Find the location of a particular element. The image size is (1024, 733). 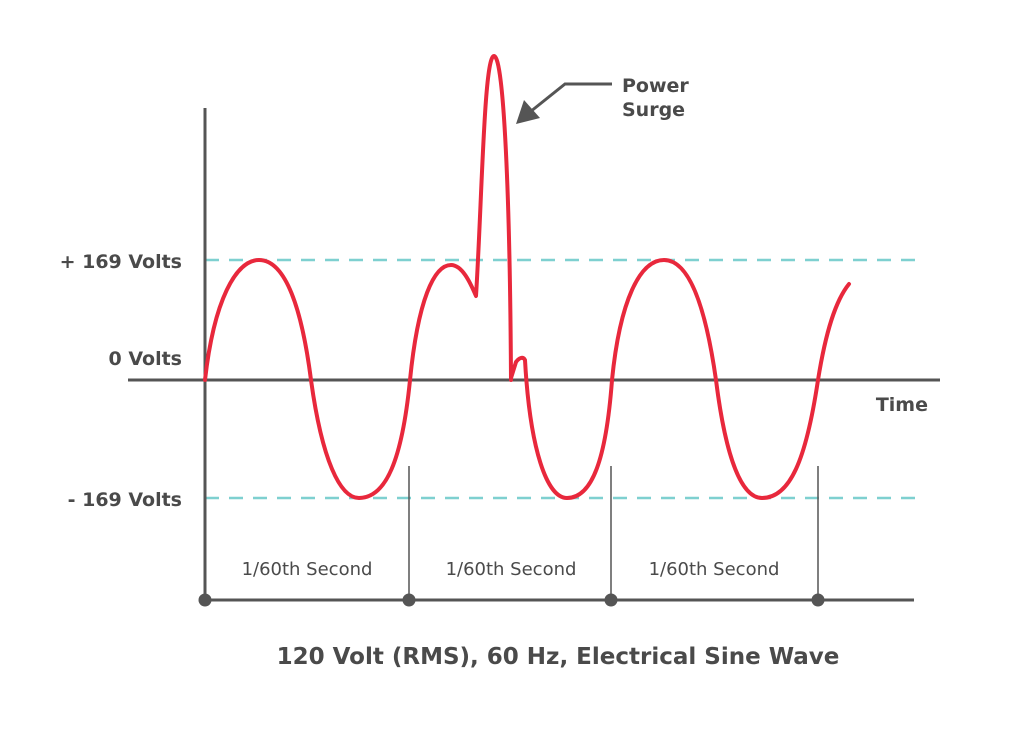

zero-volts-label: 0 Volts is located at coordinates (145, 359).